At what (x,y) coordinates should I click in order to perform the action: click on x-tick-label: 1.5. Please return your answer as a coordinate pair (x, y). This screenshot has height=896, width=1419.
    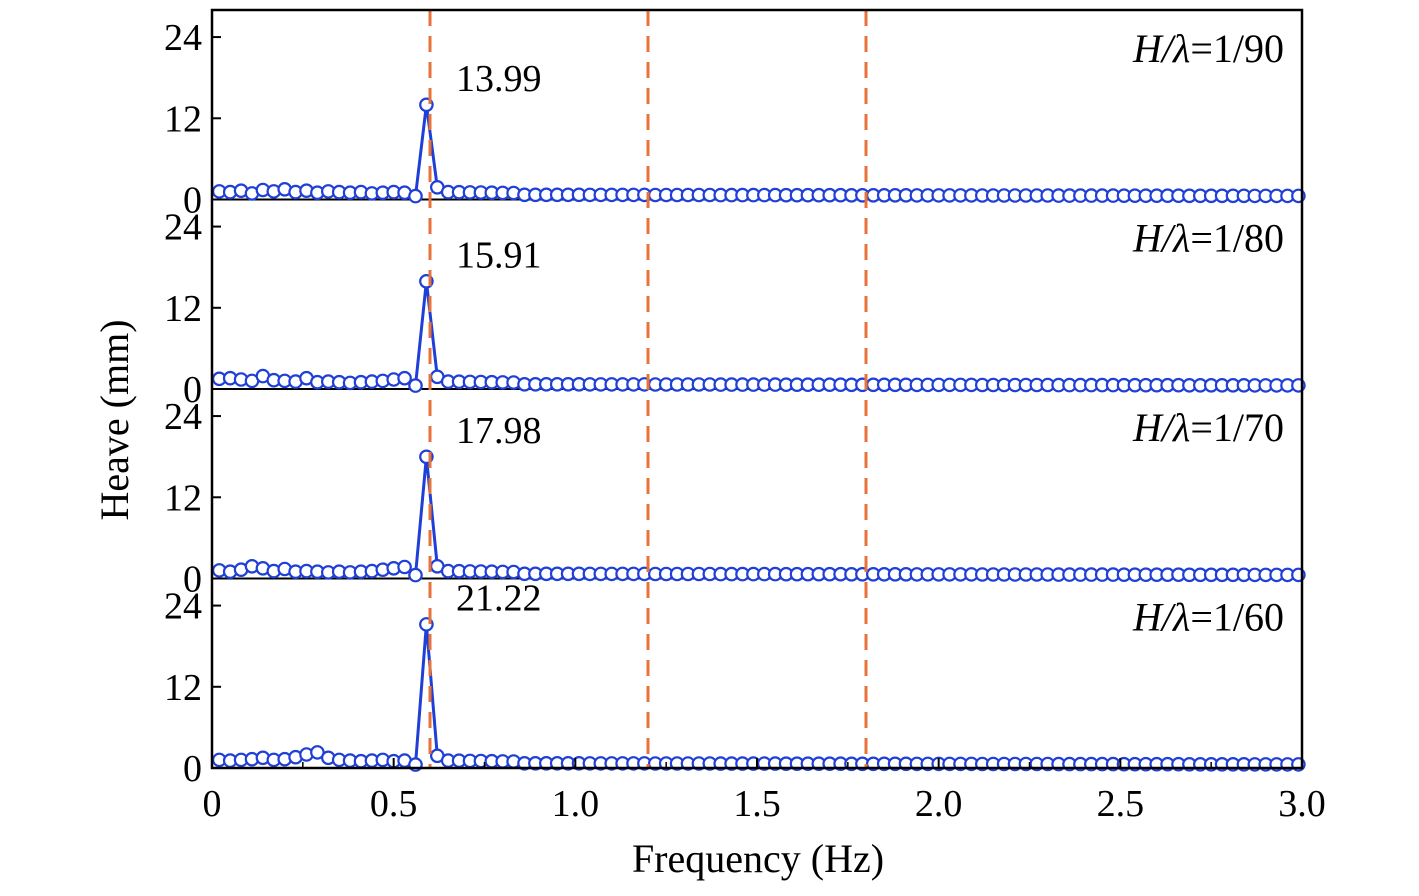
    Looking at the image, I should click on (757, 804).